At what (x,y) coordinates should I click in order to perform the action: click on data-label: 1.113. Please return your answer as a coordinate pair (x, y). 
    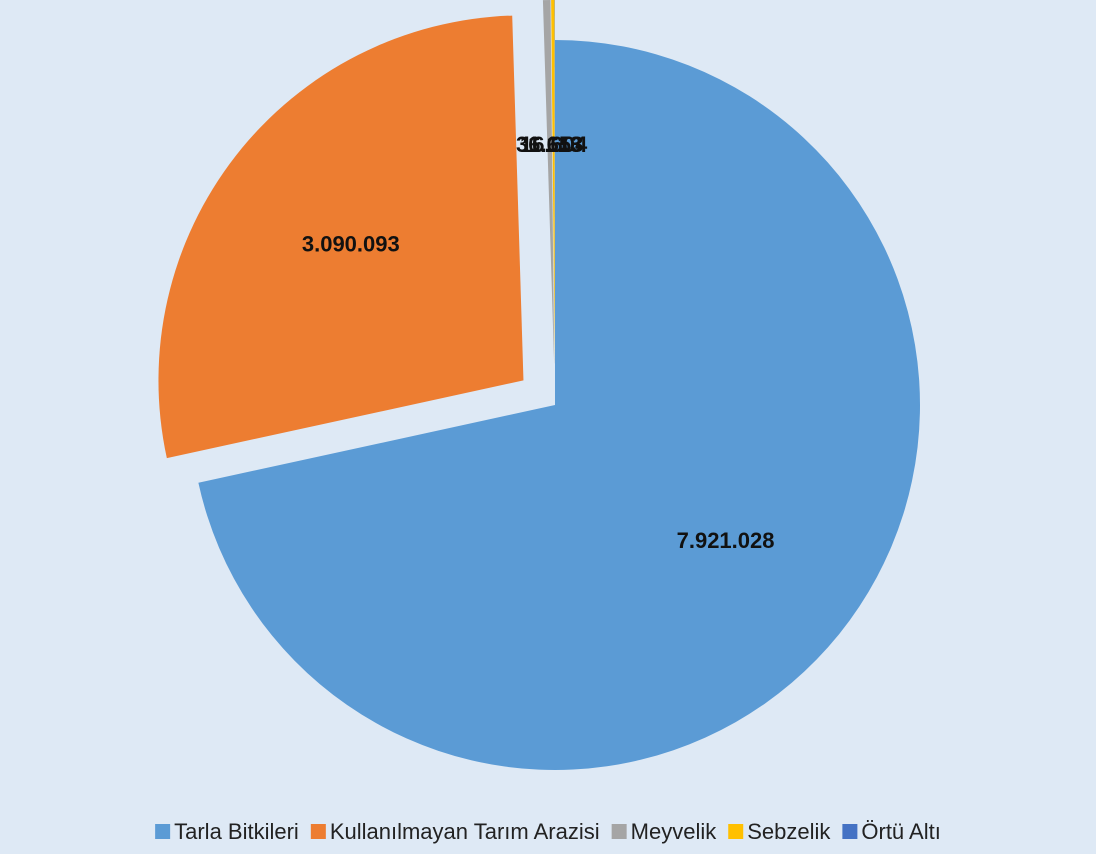
    Looking at the image, I should click on (555, 144).